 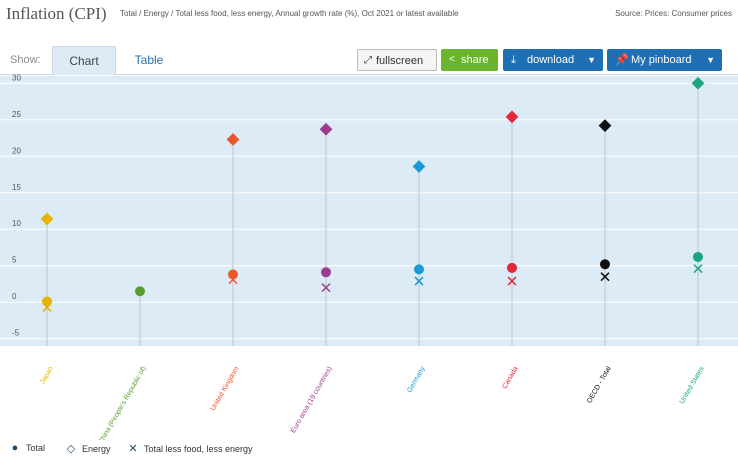 I want to click on circle-icon: ●, so click(x=15, y=448).